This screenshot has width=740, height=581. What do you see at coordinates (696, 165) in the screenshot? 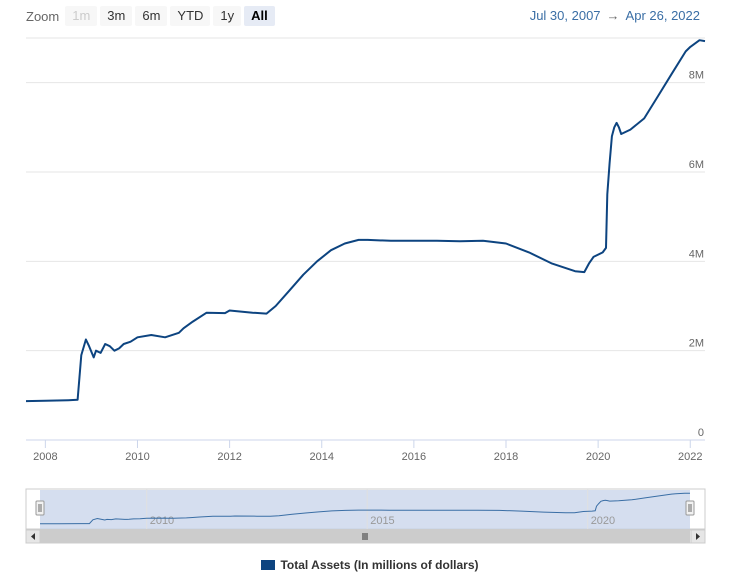
I see `y-tick-label: 6M` at bounding box center [696, 165].